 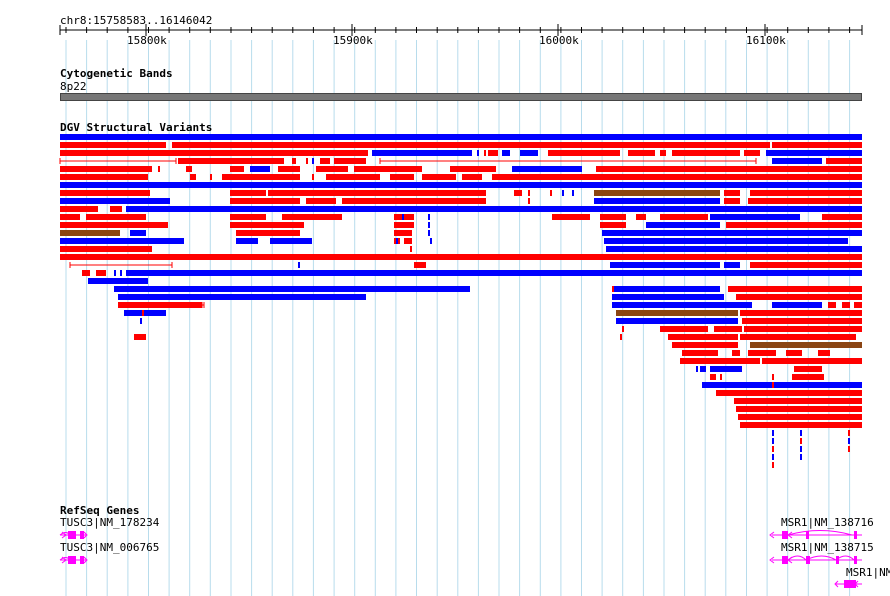 What do you see at coordinates (445, 30) in the screenshot?
I see `position-ruler` at bounding box center [445, 30].